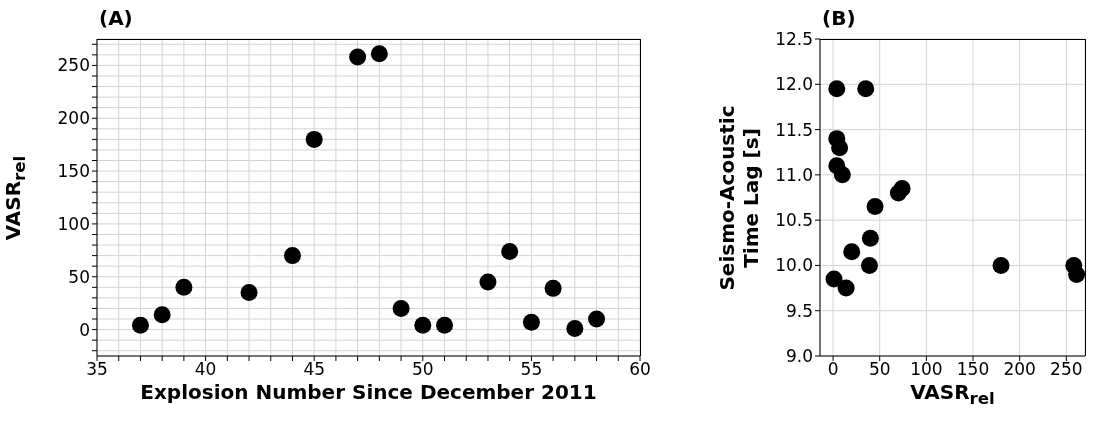 Image resolution: width=1109 pixels, height=428 pixels. I want to click on x-tick-label: 55, so click(531, 369).